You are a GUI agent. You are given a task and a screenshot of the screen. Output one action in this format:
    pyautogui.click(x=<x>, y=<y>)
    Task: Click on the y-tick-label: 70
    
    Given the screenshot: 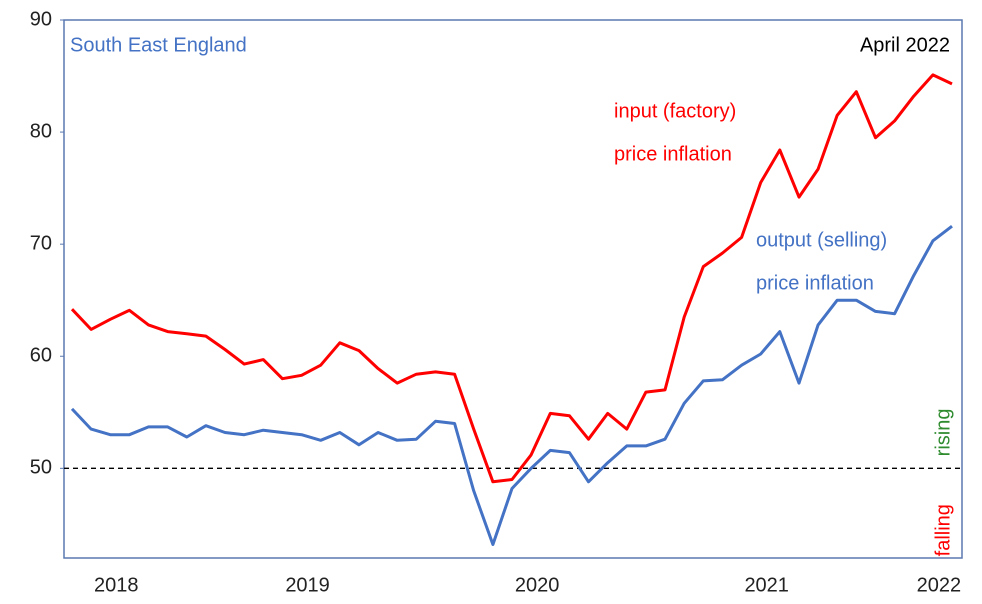 What is the action you would take?
    pyautogui.click(x=41, y=243)
    